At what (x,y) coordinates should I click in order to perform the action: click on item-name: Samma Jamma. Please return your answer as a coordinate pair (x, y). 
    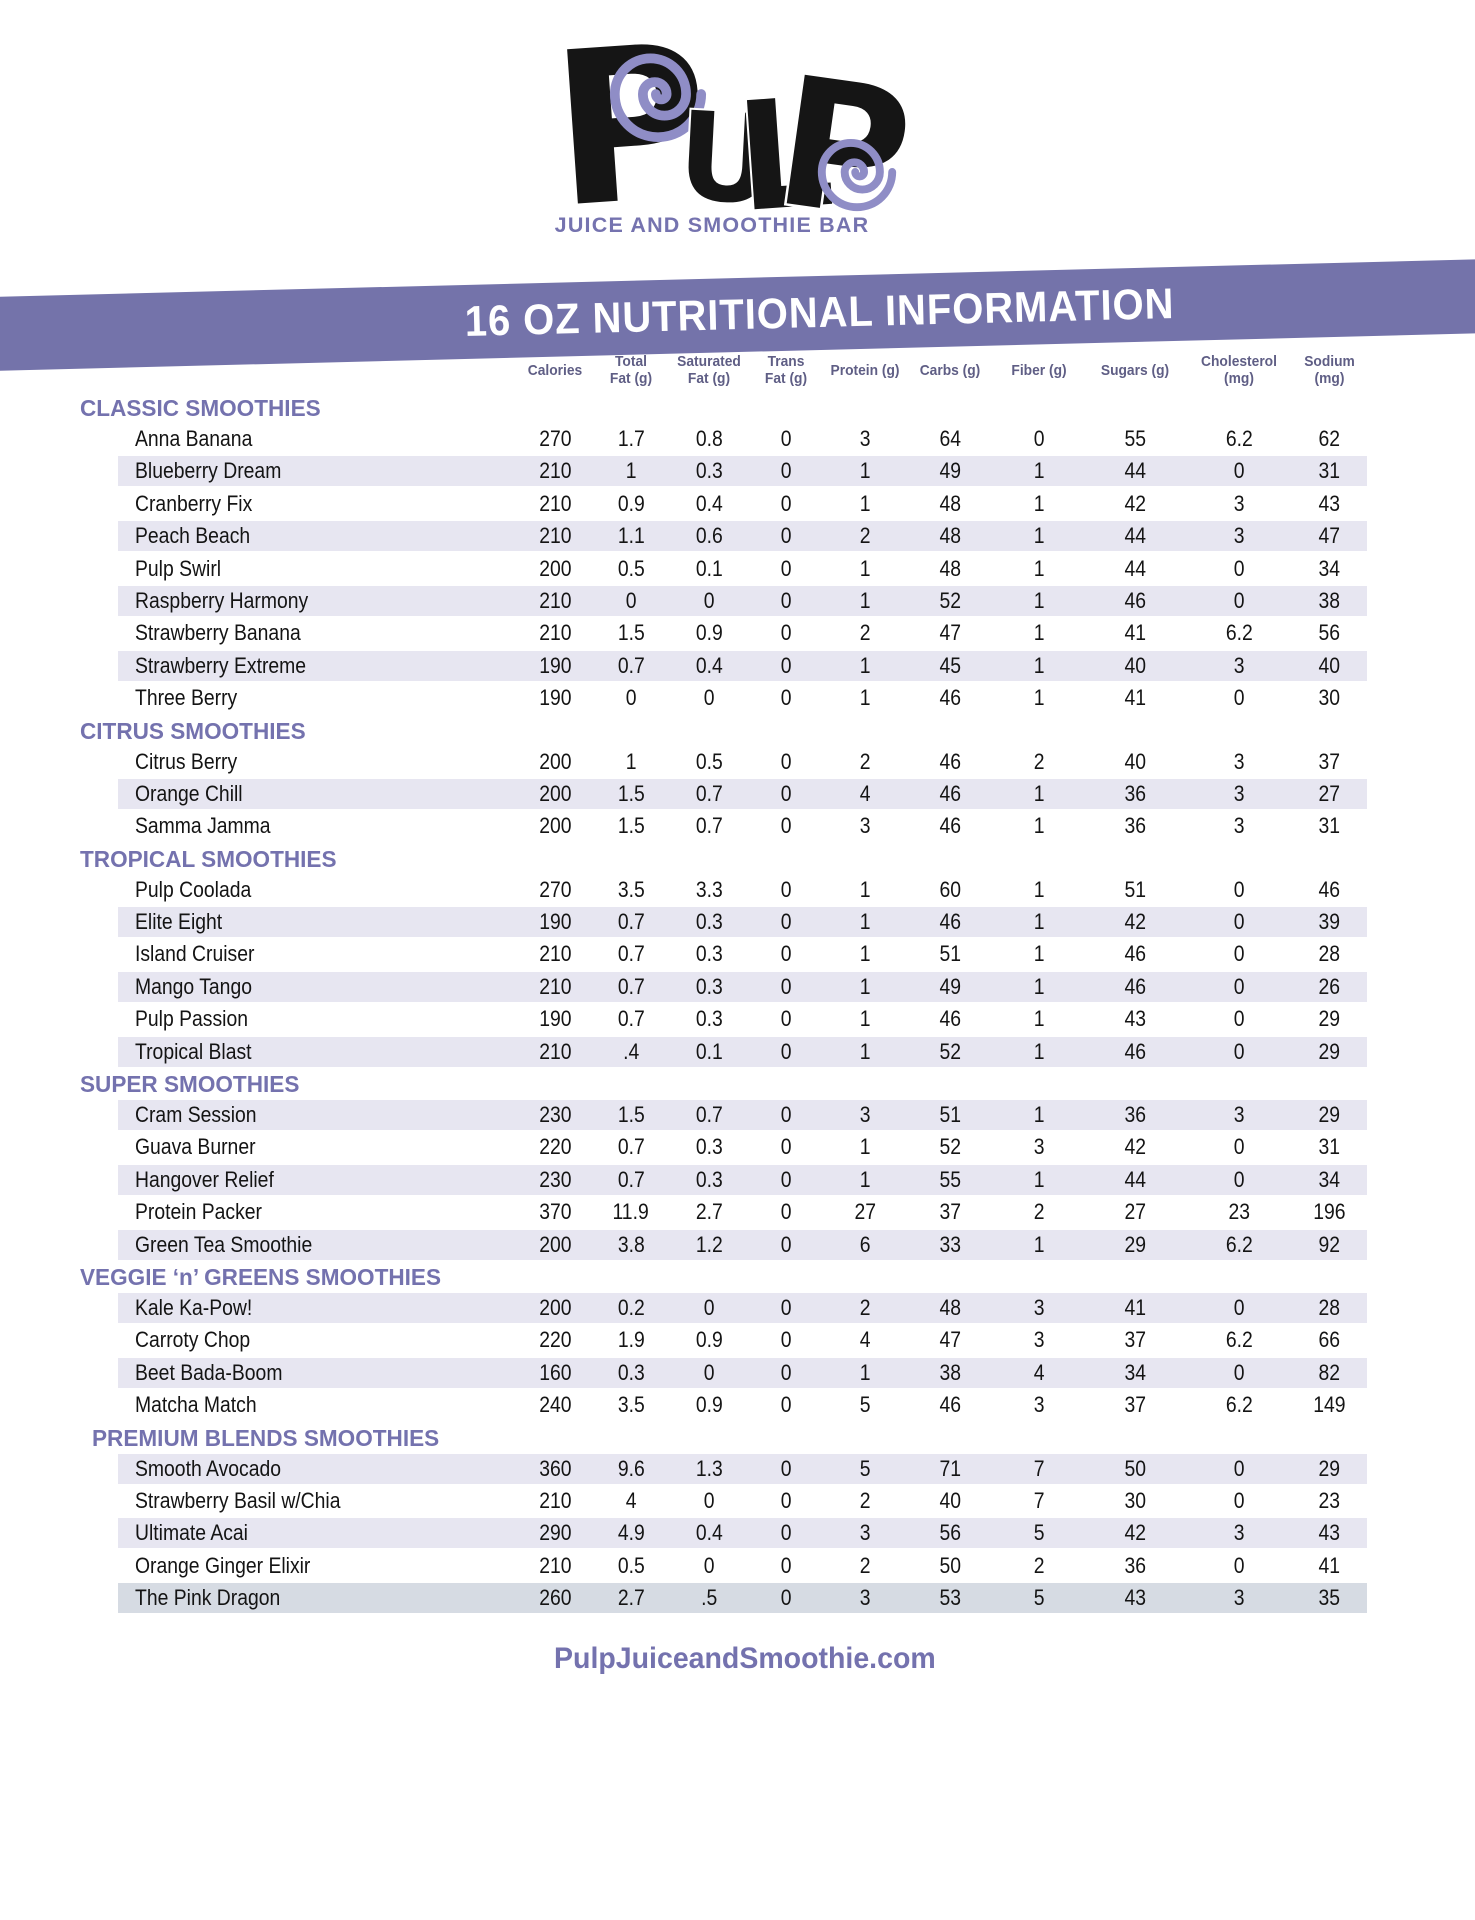
    Looking at the image, I should click on (203, 826).